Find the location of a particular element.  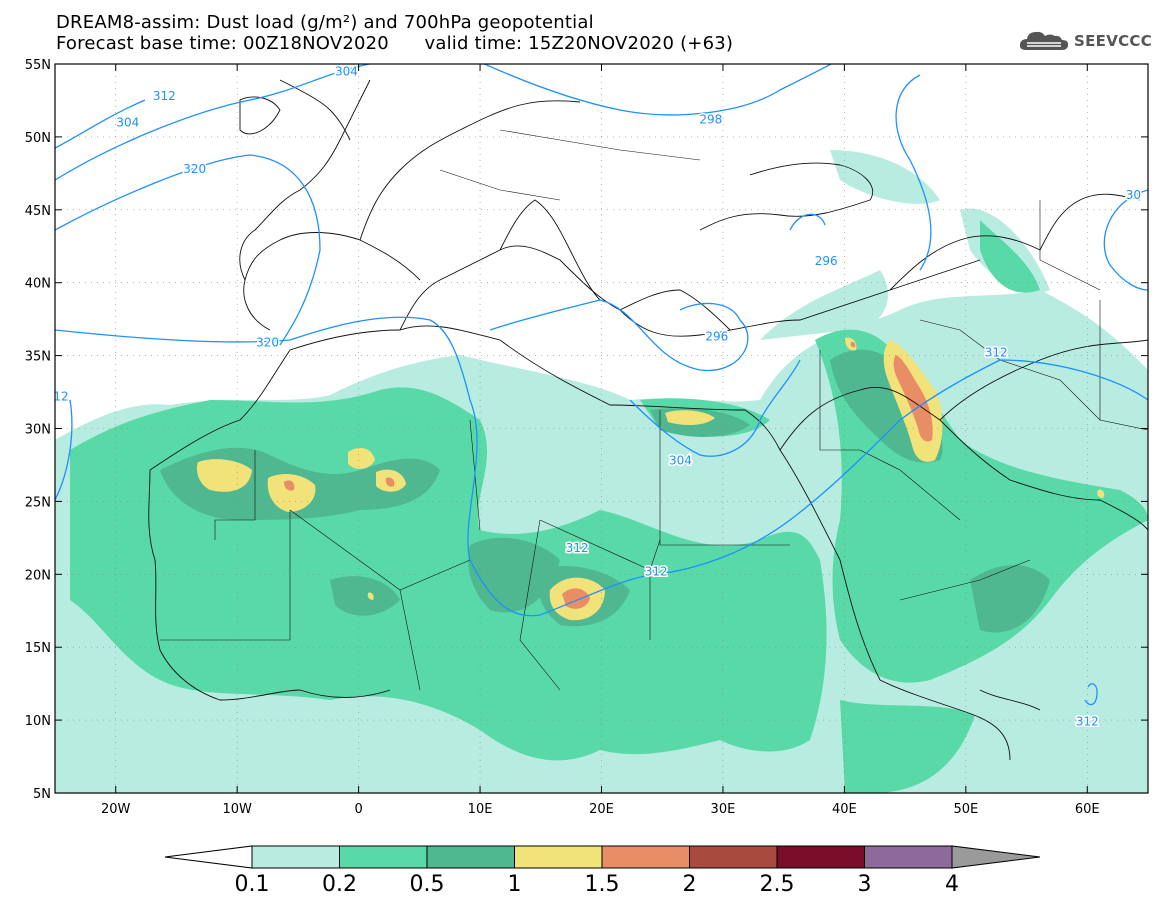

colorbar-under-arrow is located at coordinates (208, 857).